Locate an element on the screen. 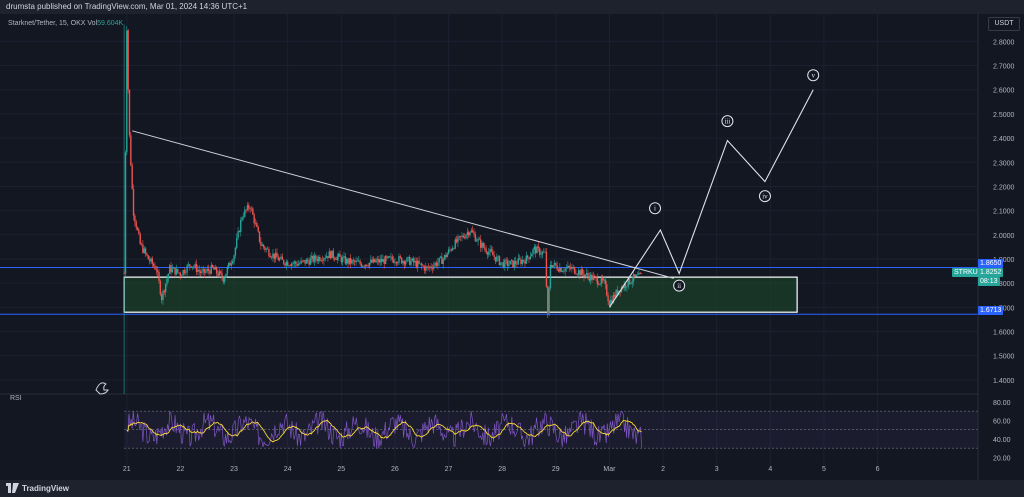 The height and width of the screenshot is (497, 1024). rsi-label: RSI is located at coordinates (16, 398).